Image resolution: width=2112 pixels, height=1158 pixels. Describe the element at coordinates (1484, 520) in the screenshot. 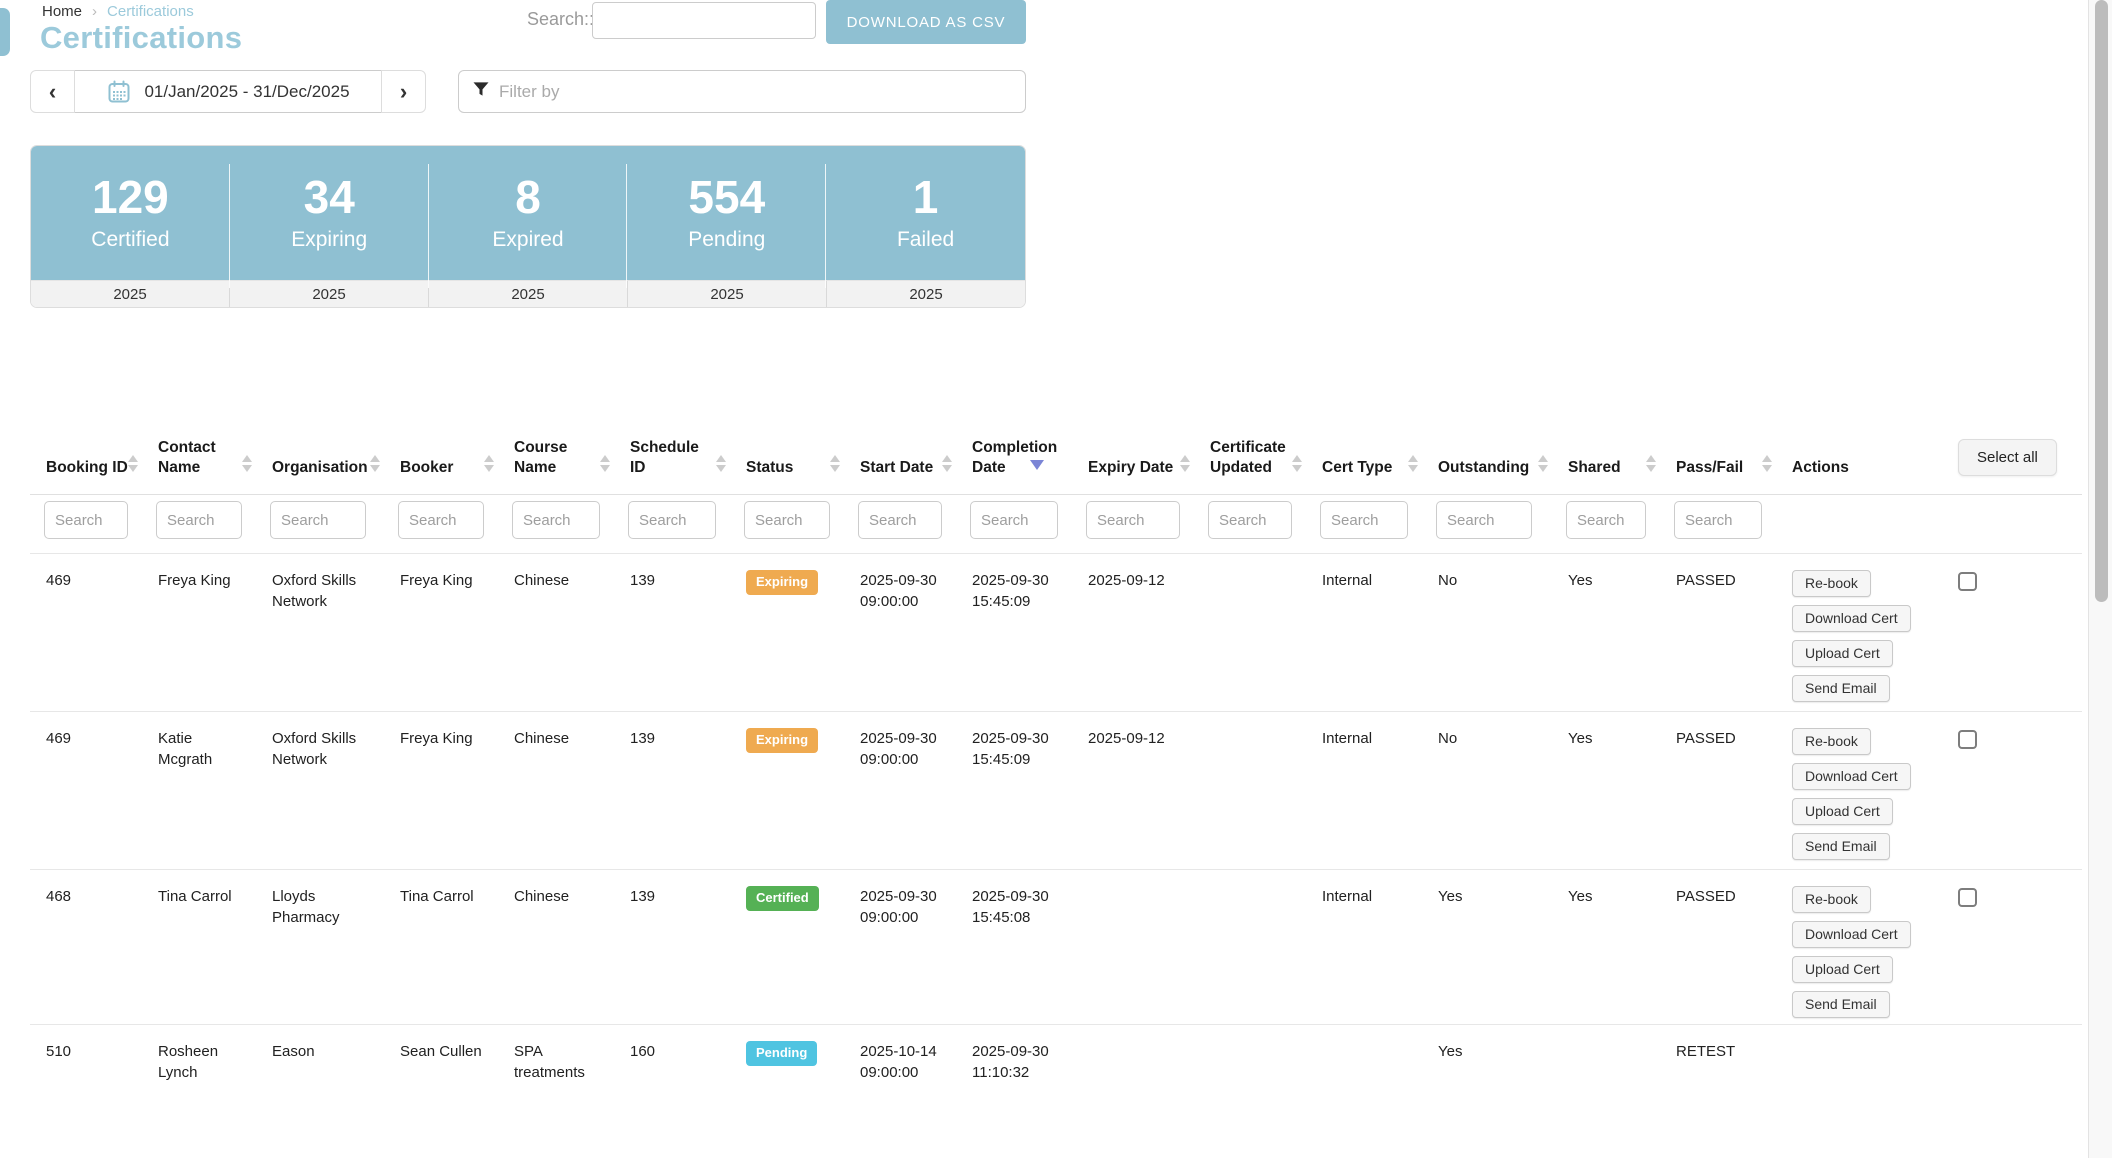

I see `column-search-outstanding` at that location.